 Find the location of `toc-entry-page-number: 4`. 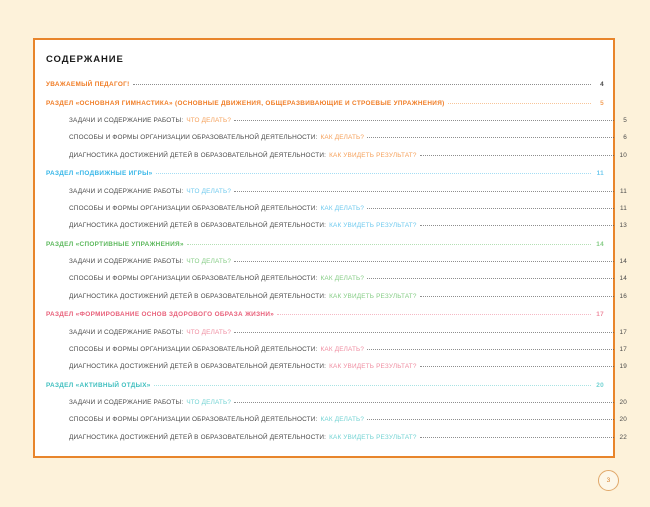

toc-entry-page-number: 4 is located at coordinates (602, 84).